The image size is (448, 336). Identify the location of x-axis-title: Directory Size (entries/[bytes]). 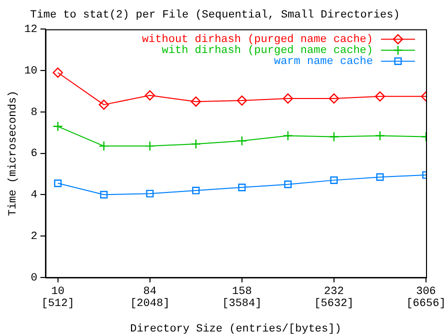
(236, 329).